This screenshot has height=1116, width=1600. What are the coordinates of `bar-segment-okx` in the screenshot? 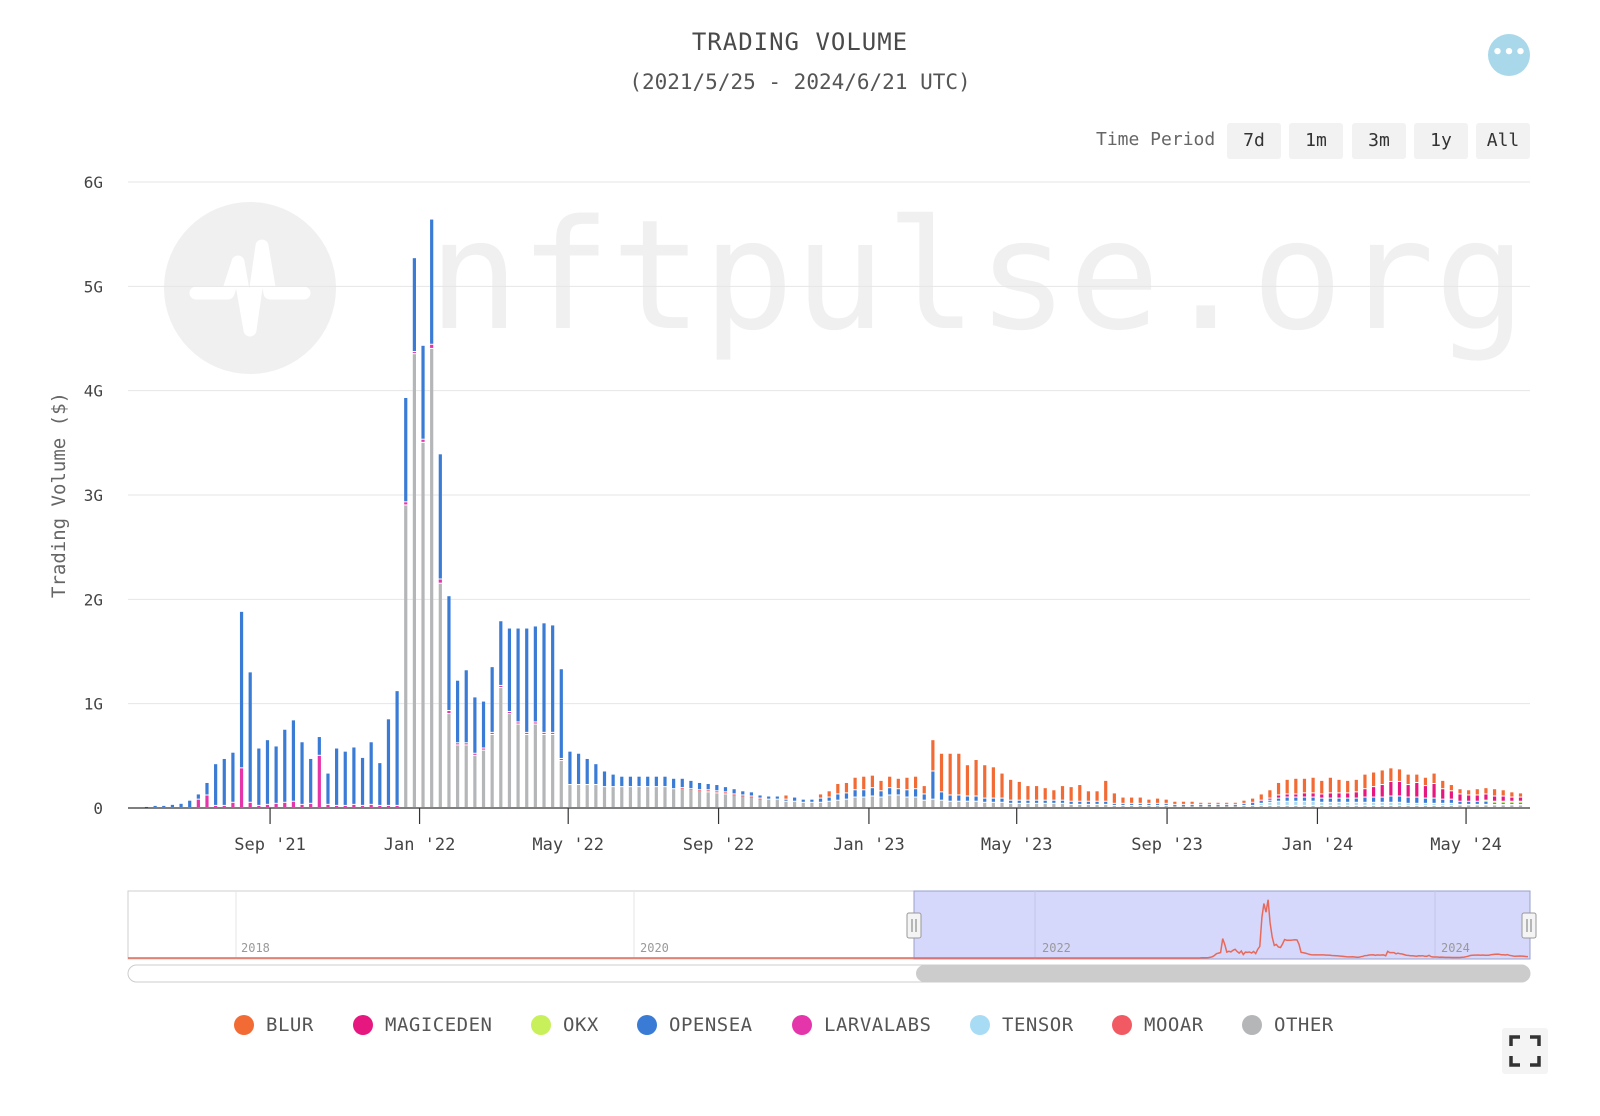 It's located at (1486, 801).